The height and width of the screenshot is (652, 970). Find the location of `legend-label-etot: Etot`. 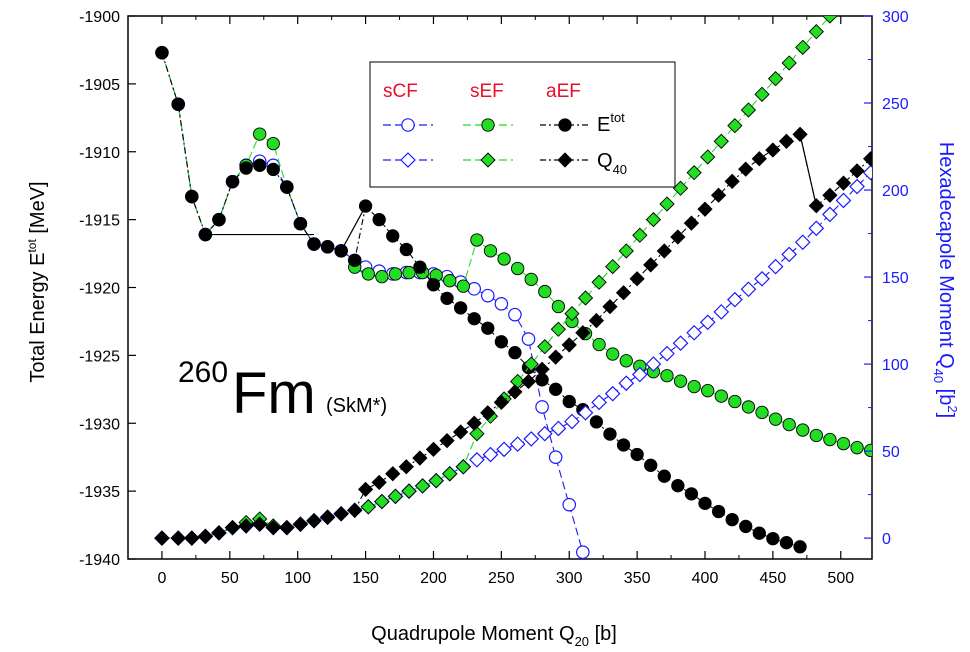

legend-label-etot: Etot is located at coordinates (611, 123).